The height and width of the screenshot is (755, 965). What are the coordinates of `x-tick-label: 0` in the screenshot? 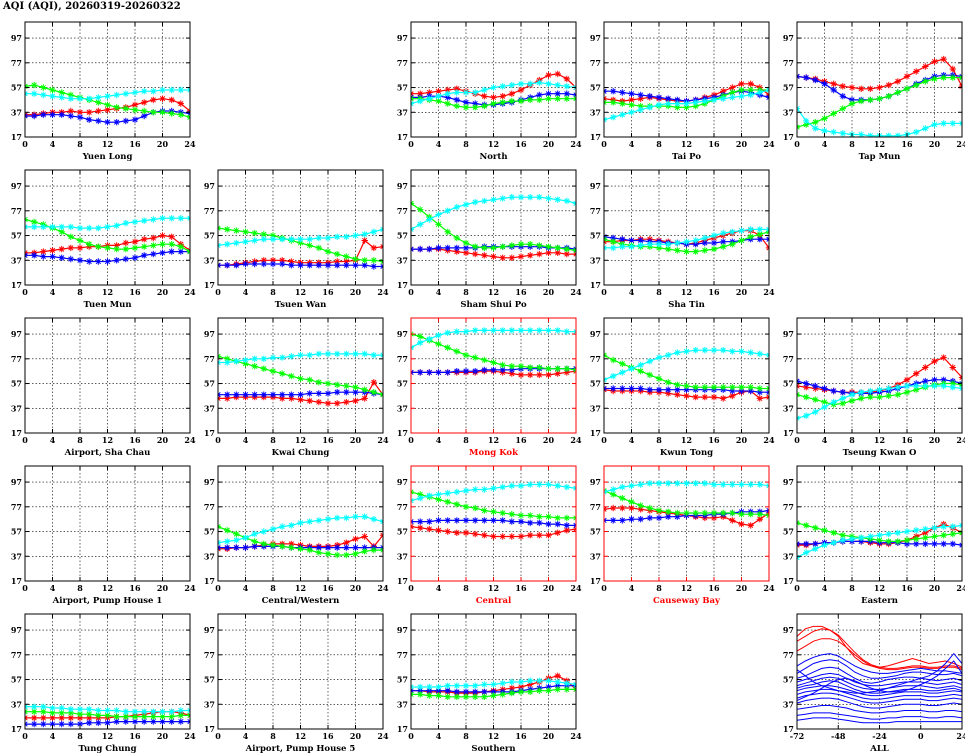 It's located at (25, 736).